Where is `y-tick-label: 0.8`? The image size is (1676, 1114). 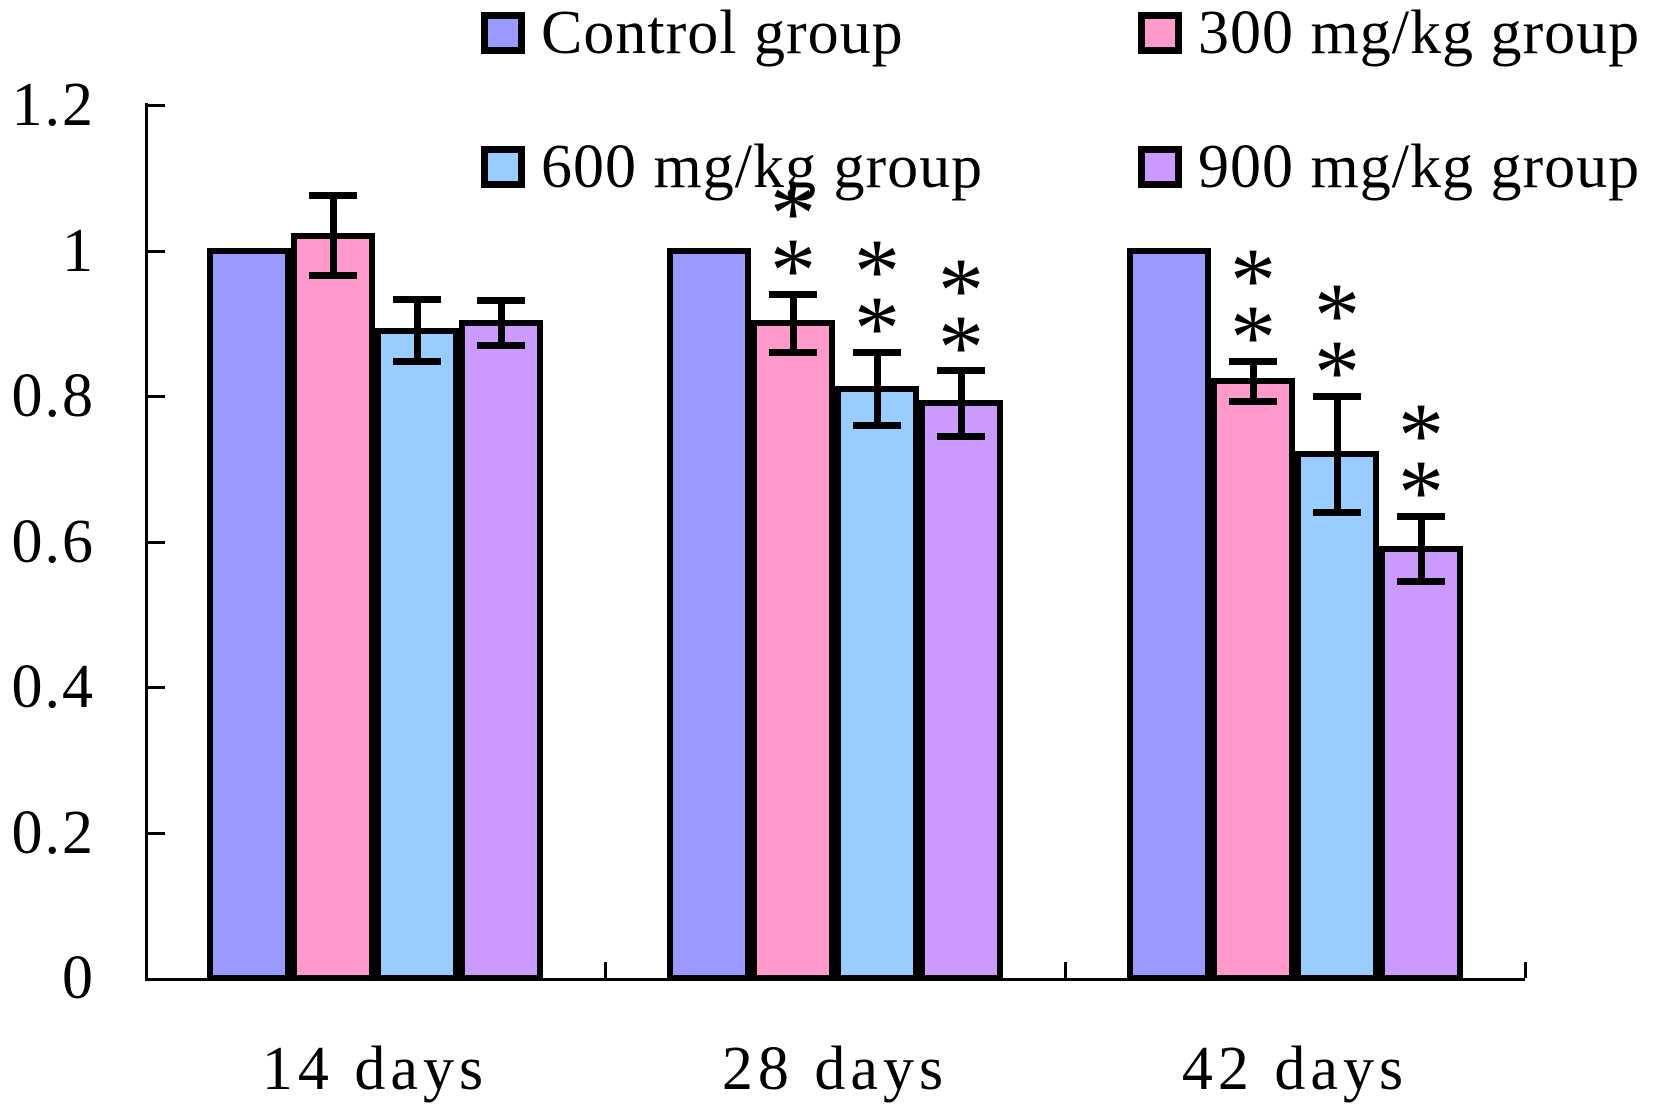
y-tick-label: 0.8 is located at coordinates (53, 396).